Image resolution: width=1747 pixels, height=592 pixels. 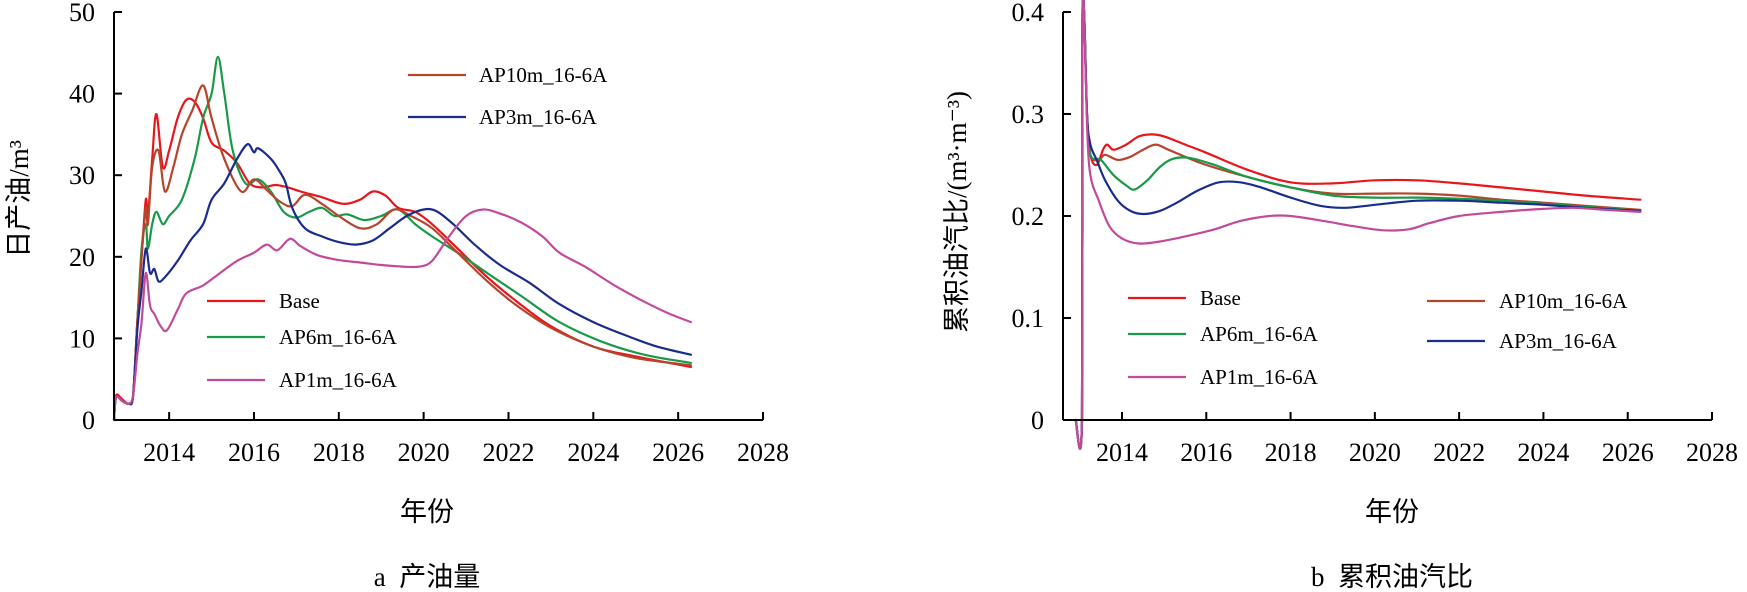 I want to click on panel-b-y-tick-label: 0, so click(x=1037, y=420).